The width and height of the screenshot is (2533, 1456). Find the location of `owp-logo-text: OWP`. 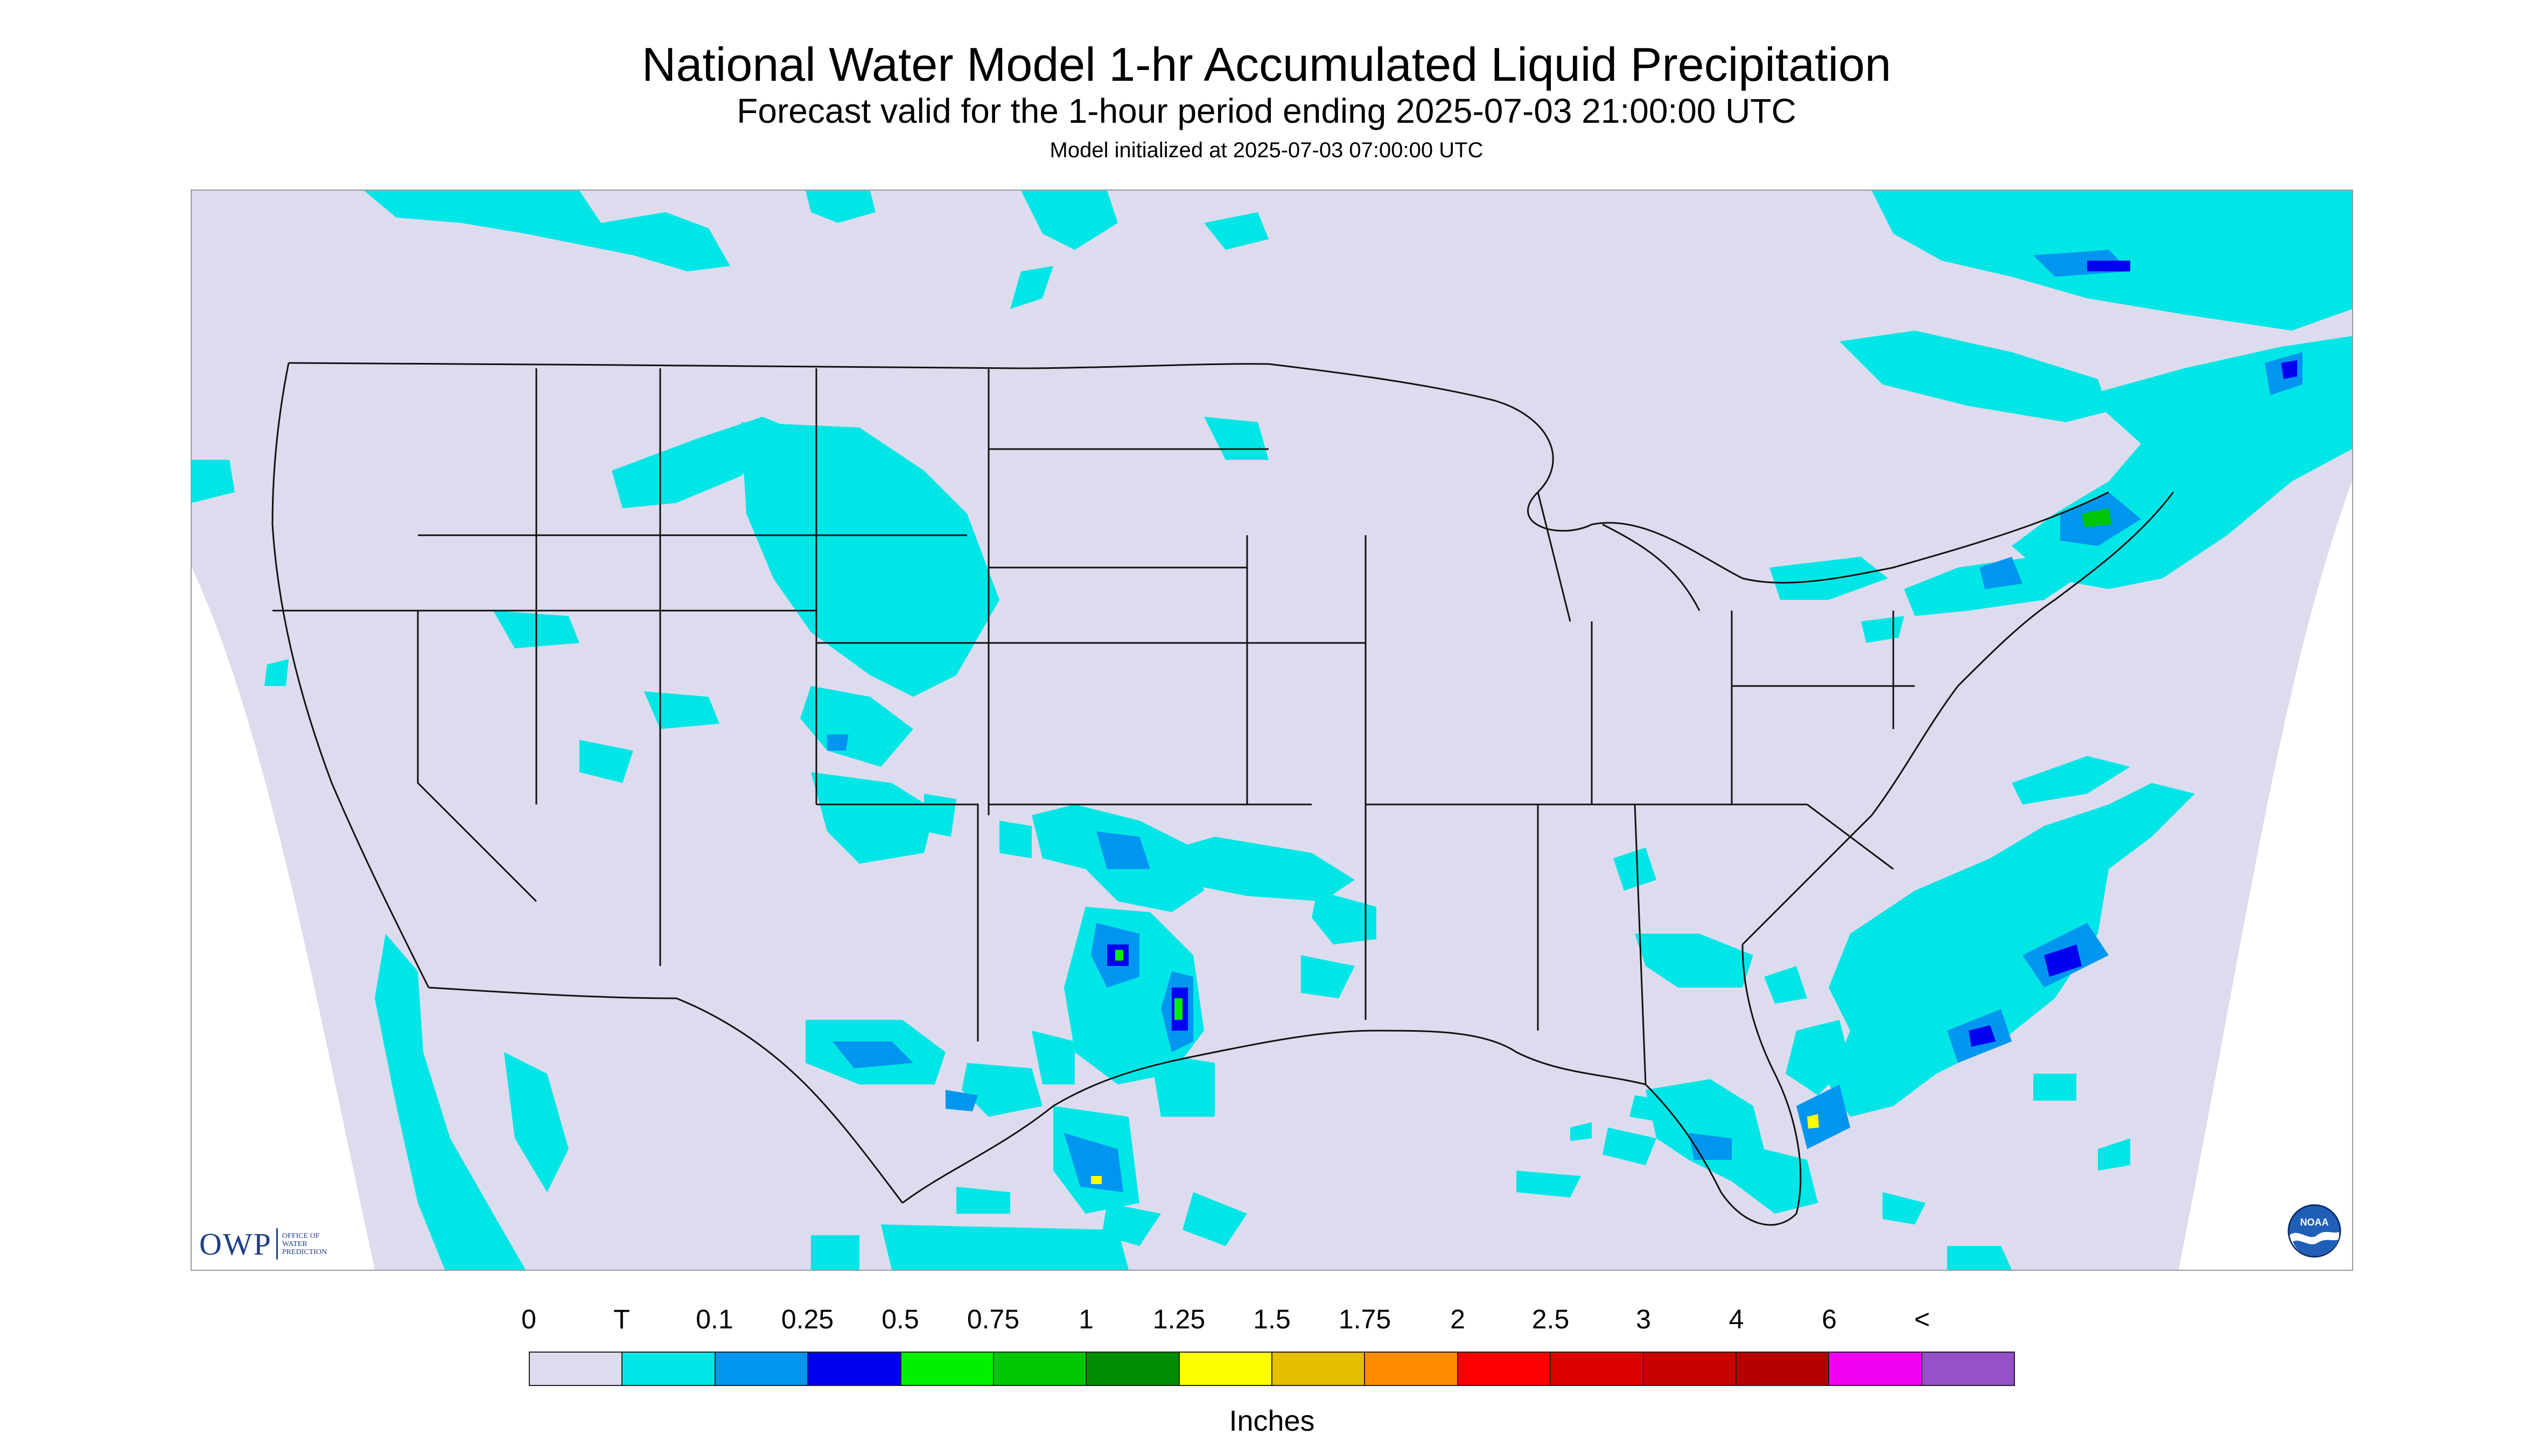

owp-logo-text: OWP is located at coordinates (235, 1244).